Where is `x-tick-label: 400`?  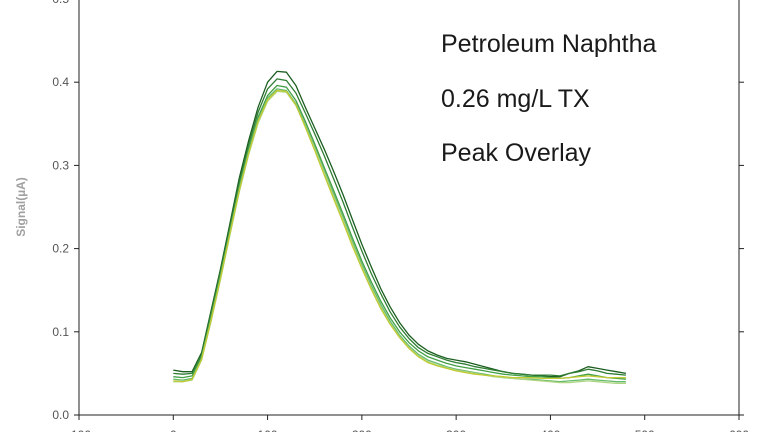
x-tick-label: 400 is located at coordinates (550, 430).